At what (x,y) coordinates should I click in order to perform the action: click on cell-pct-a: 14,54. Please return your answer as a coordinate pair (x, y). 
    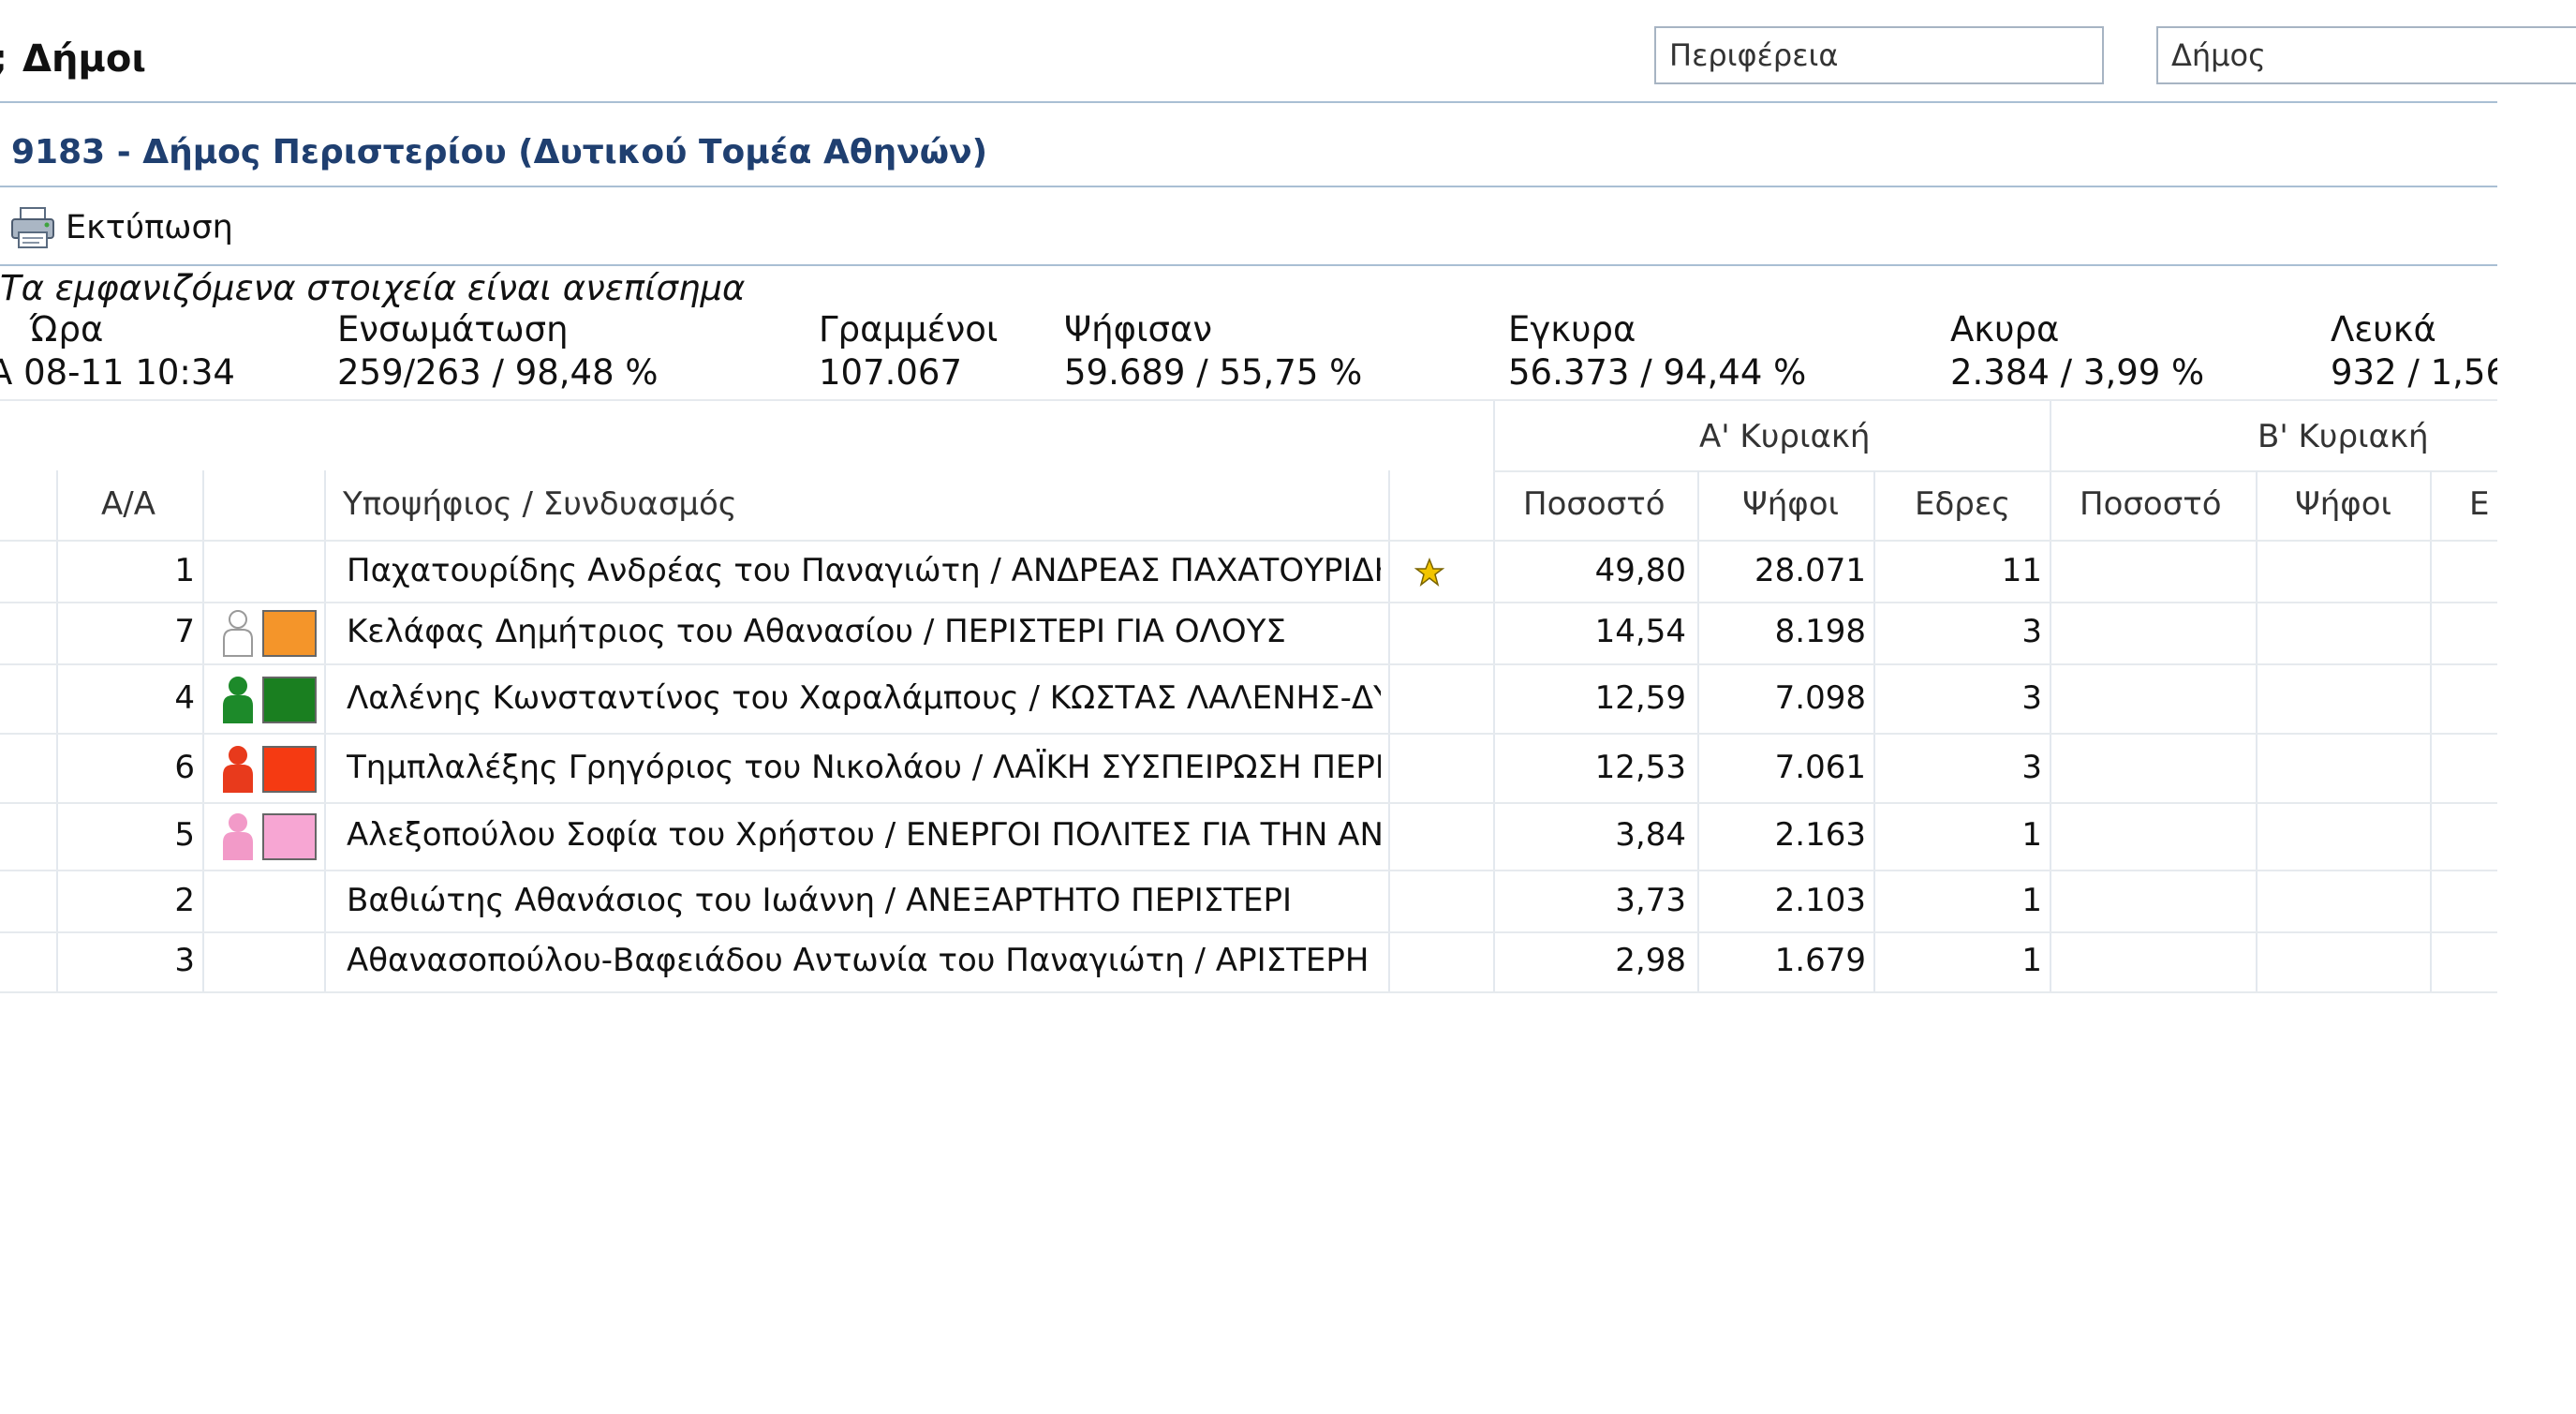
    Looking at the image, I should click on (1640, 631).